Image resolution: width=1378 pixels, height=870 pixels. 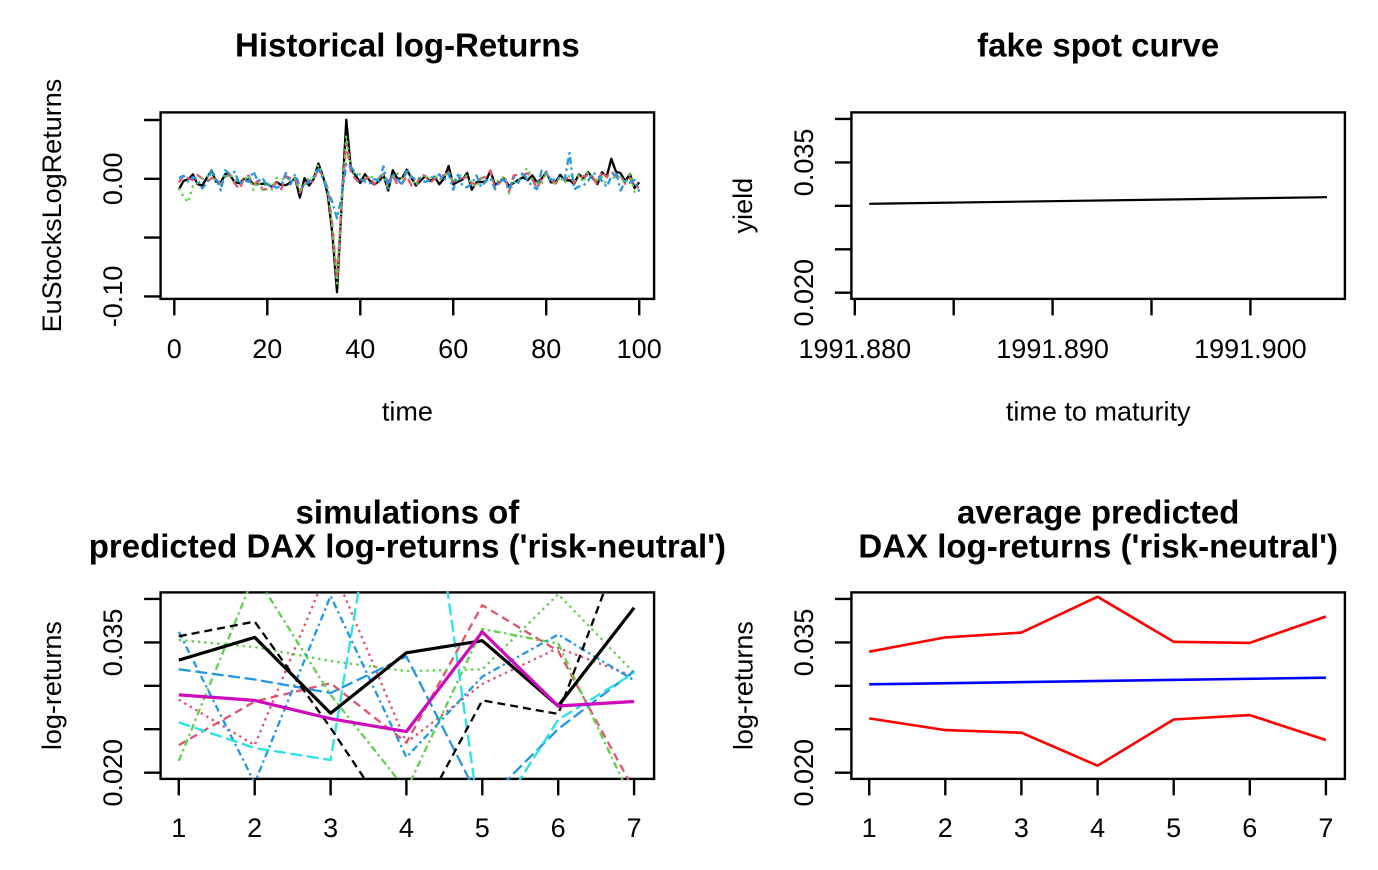 I want to click on svg-text:DAX log-returns ('risk-neutral: DAX log-returns ('risk-neutral'), so click(x=1098, y=545).